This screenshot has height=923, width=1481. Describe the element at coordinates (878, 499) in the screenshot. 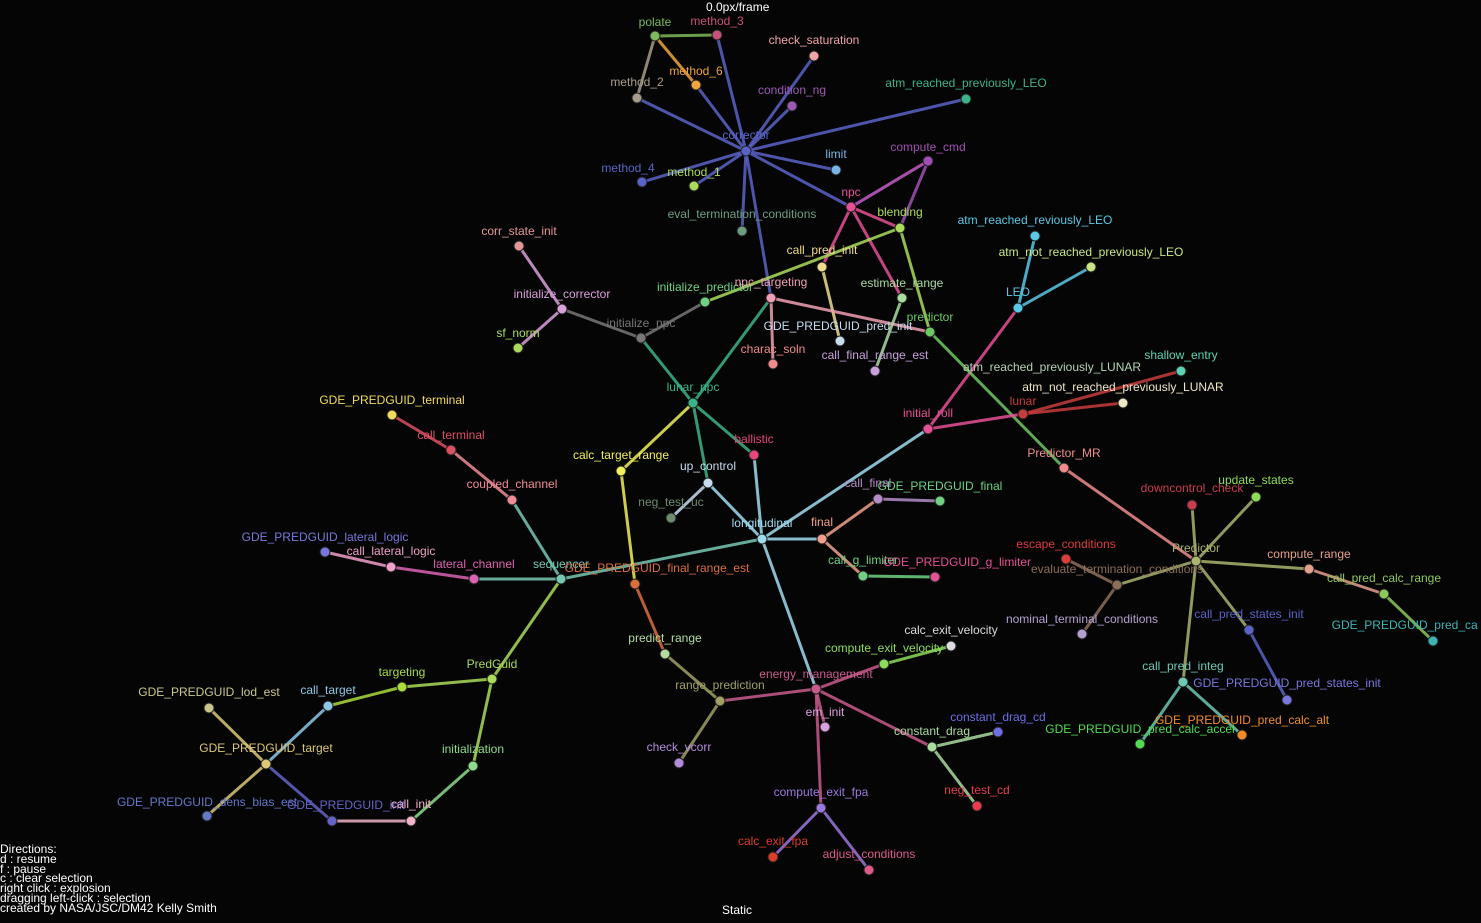

I see `node-call_final` at that location.